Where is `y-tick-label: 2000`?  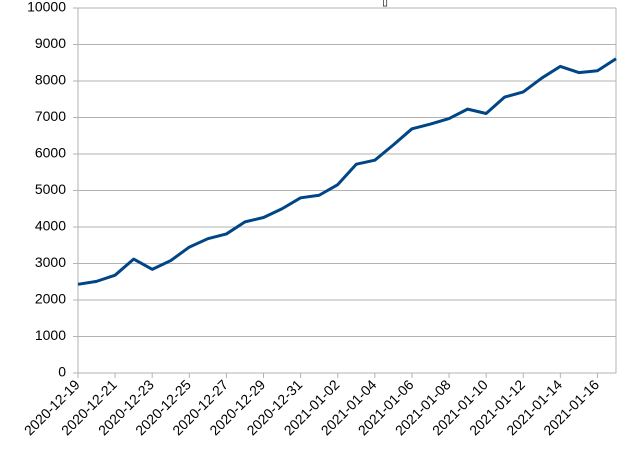
y-tick-label: 2000 is located at coordinates (50, 299).